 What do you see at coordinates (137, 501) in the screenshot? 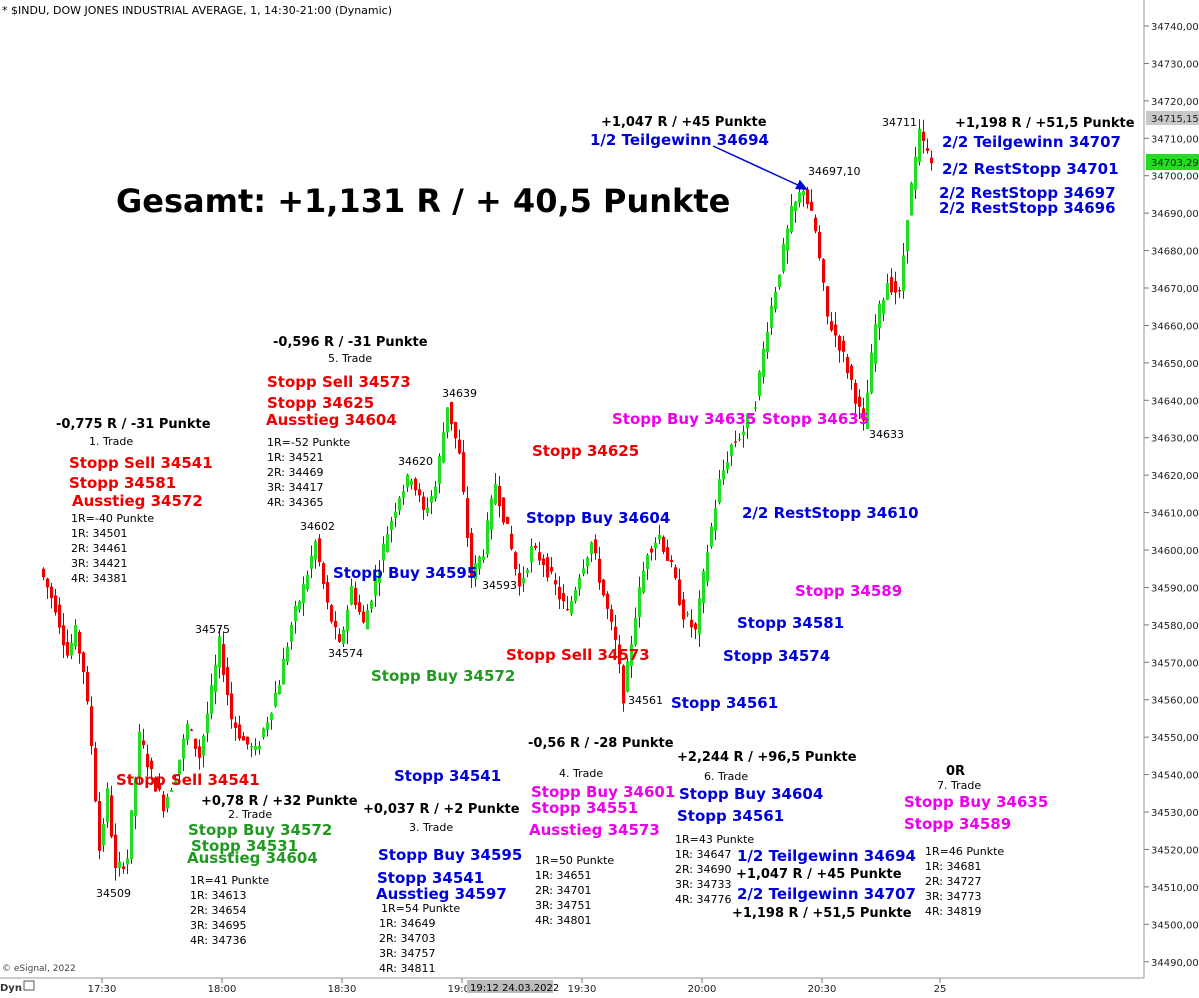
I see `annotation-label: Ausstieg 34572` at bounding box center [137, 501].